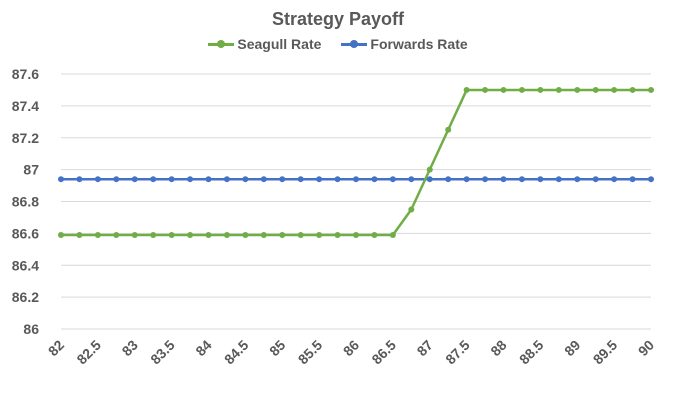  What do you see at coordinates (88, 352) in the screenshot?
I see `x-tick-label: 82.5` at bounding box center [88, 352].